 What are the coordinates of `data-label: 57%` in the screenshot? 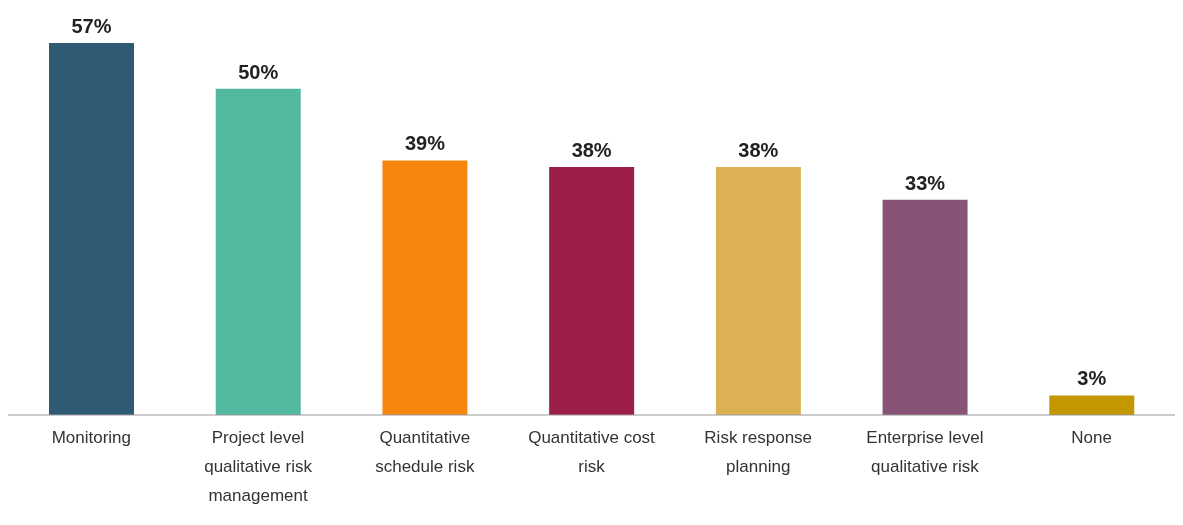 It's located at (91, 26).